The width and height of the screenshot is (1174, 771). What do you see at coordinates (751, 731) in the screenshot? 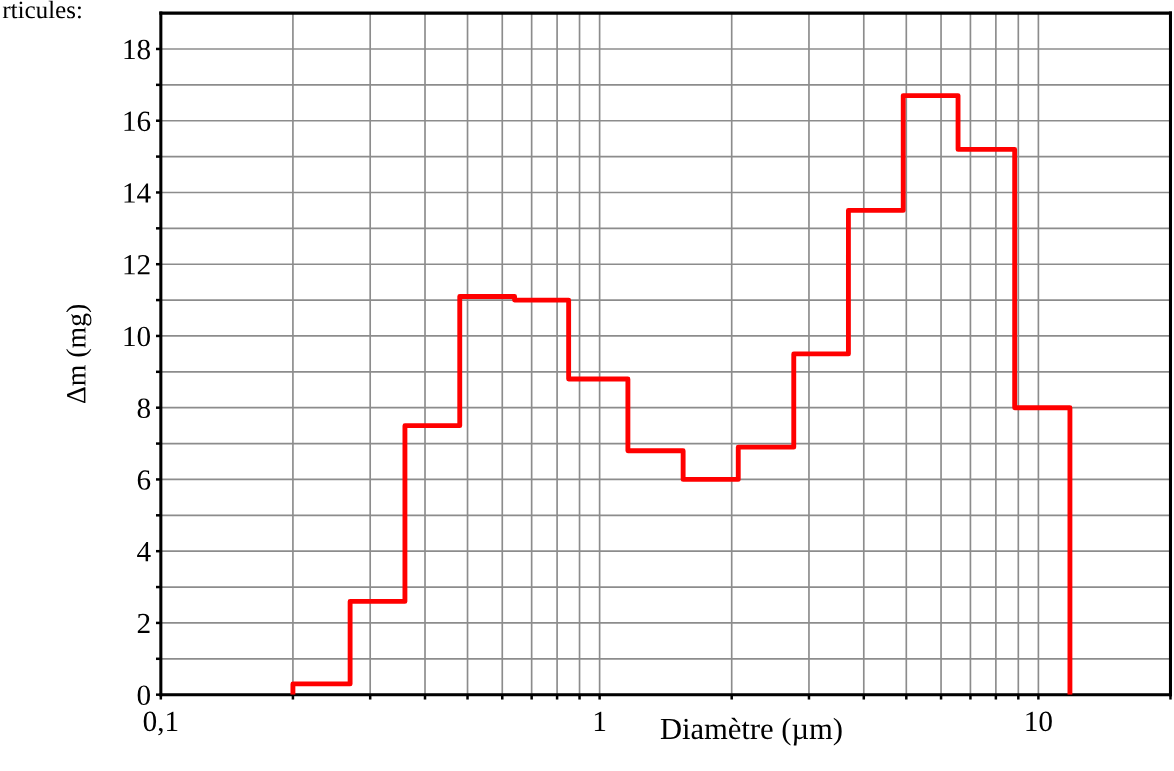
I see `x-axis-title: Diamètre (µm)` at bounding box center [751, 731].